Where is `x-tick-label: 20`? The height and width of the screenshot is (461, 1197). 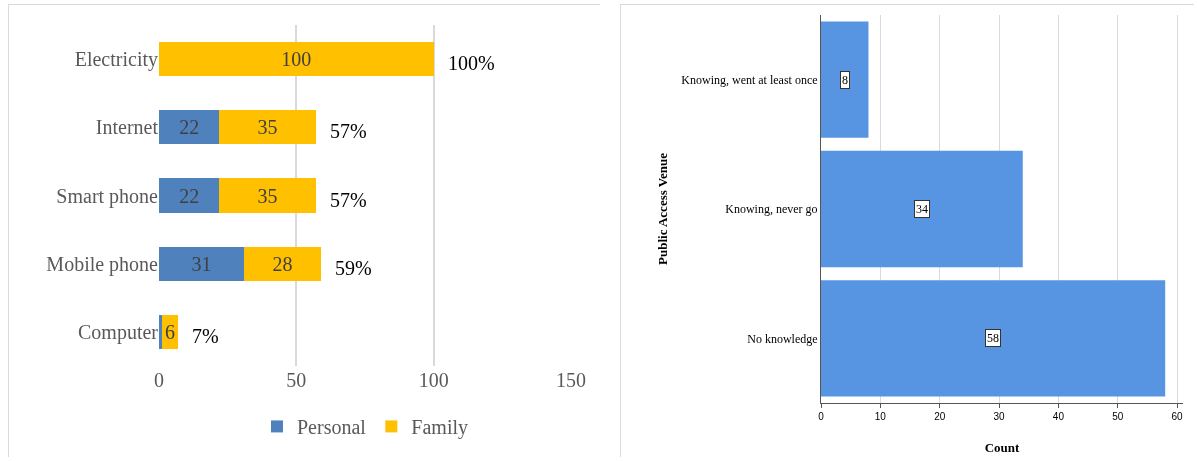 x-tick-label: 20 is located at coordinates (940, 416).